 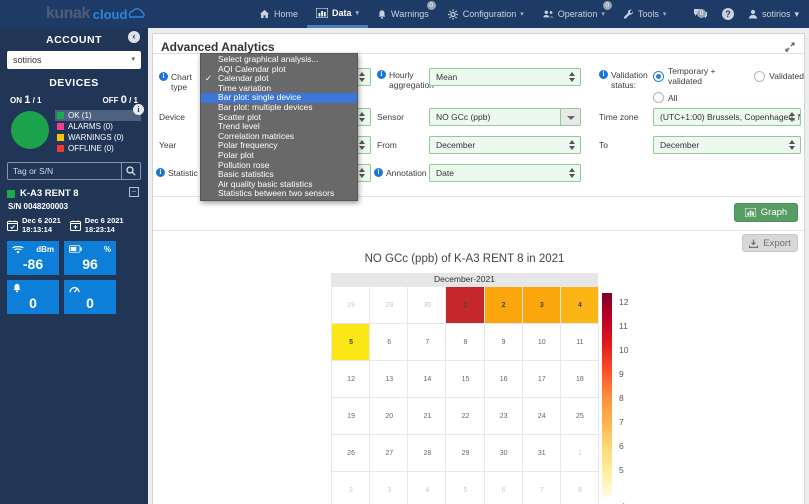 I want to click on dropdown-option-label: Scatter plot, so click(x=239, y=117).